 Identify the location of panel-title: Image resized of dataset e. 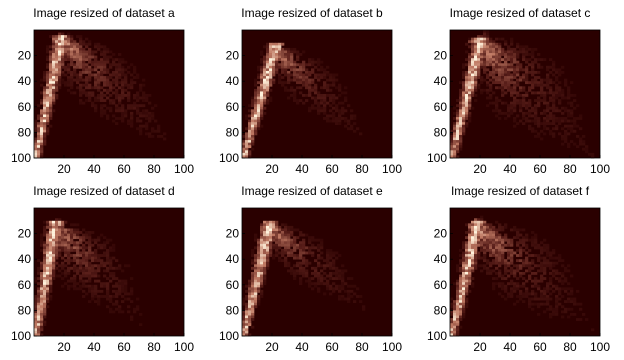
(312, 191).